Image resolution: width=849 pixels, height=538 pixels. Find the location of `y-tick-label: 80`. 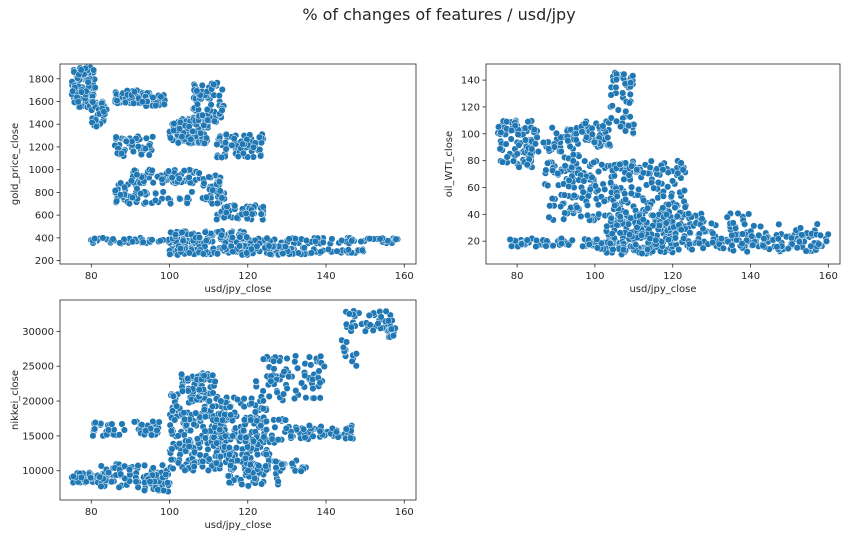

y-tick-label: 80 is located at coordinates (473, 161).